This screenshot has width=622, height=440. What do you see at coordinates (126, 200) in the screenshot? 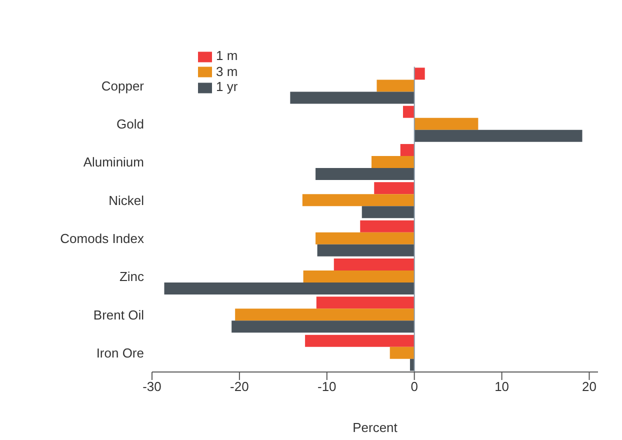
I see `y-tick-label: Nickel` at bounding box center [126, 200].